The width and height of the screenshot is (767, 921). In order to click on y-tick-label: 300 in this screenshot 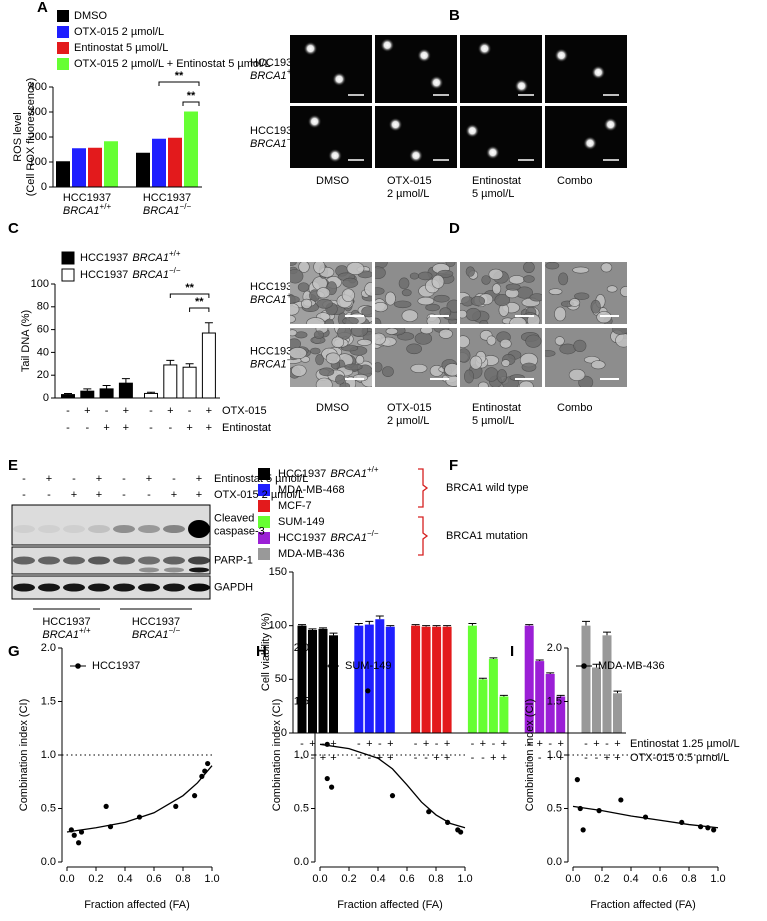, I will do `click(38, 112)`.